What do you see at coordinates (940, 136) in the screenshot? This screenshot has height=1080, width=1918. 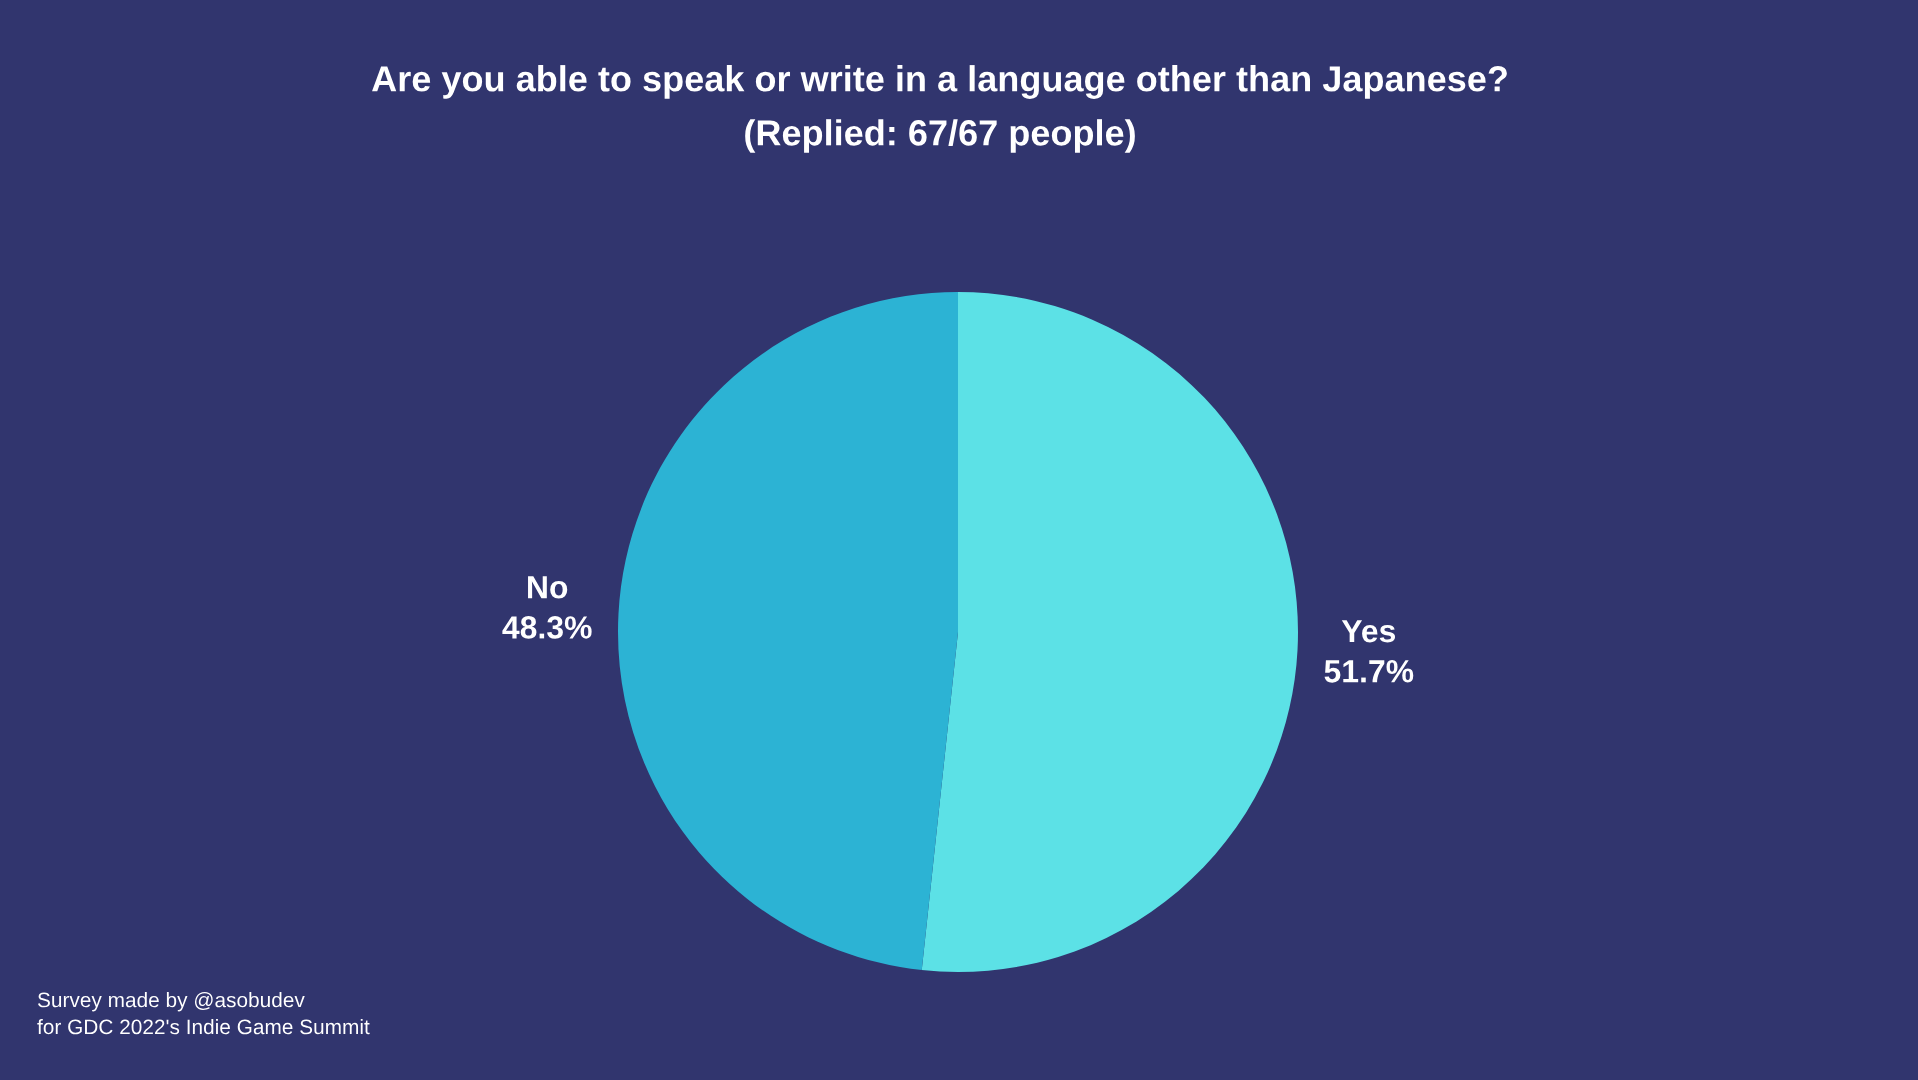 I see `chart-subtitle: (Replied: 67/67 people)` at bounding box center [940, 136].